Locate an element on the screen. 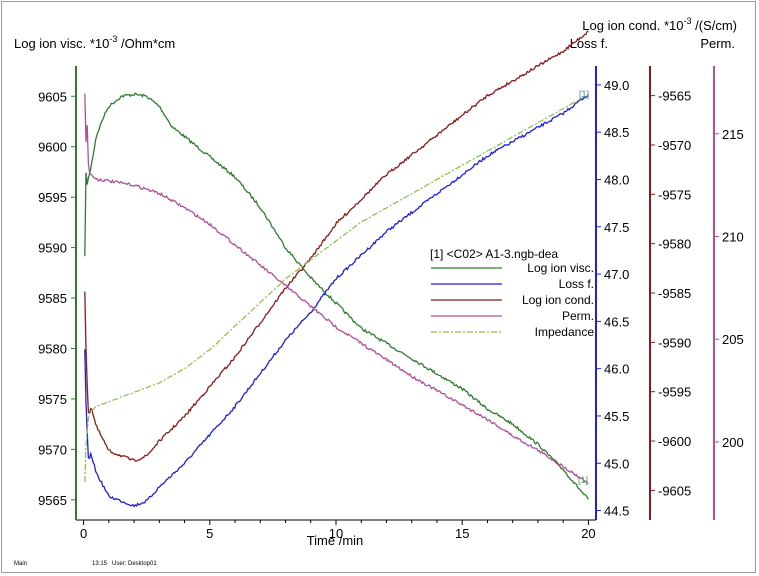  visc-tick-label: 9565 is located at coordinates (52, 500).